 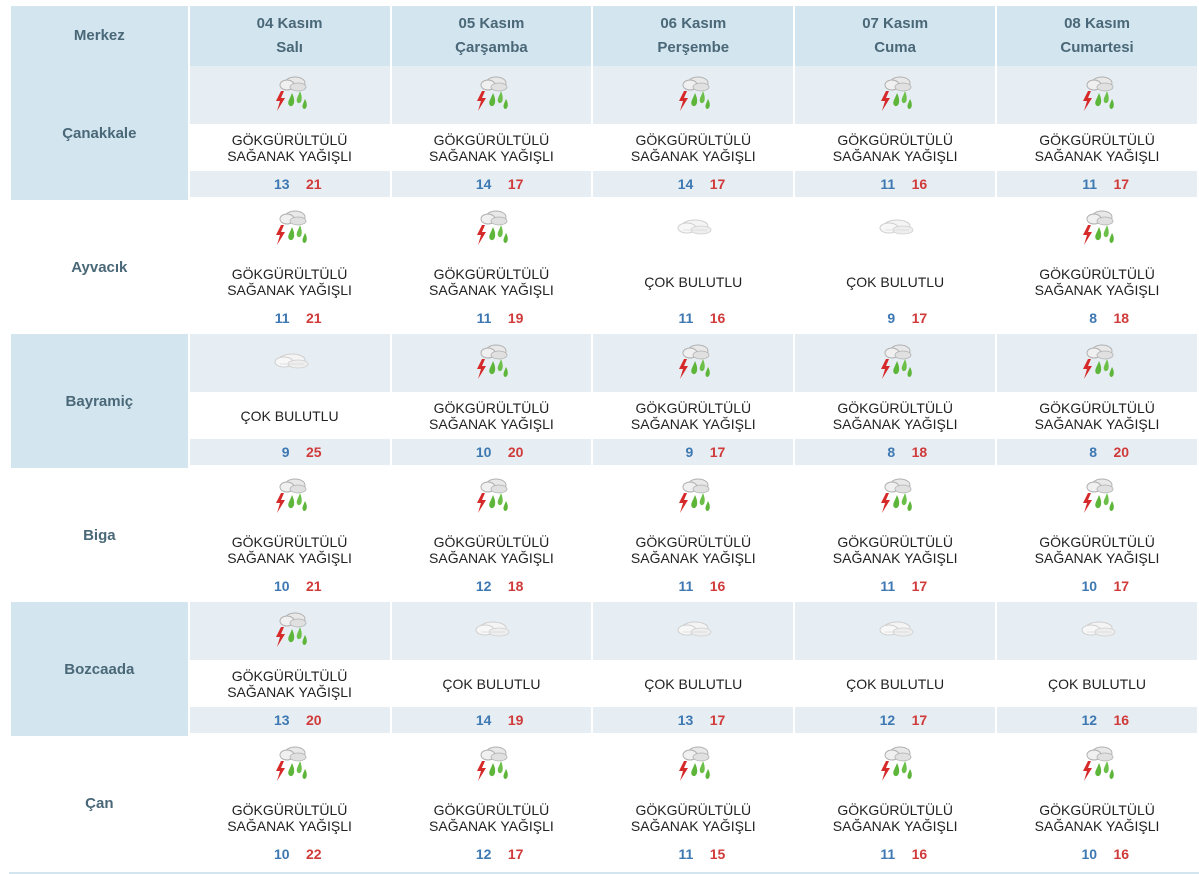 What do you see at coordinates (289, 36) in the screenshot?
I see `day-header: 04 Kasım Salı` at bounding box center [289, 36].